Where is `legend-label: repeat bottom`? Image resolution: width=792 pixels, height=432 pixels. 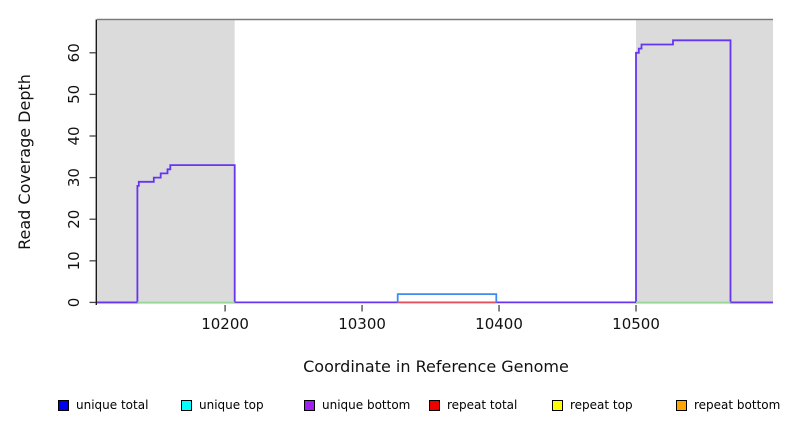
legend-label: repeat bottom is located at coordinates (737, 405).